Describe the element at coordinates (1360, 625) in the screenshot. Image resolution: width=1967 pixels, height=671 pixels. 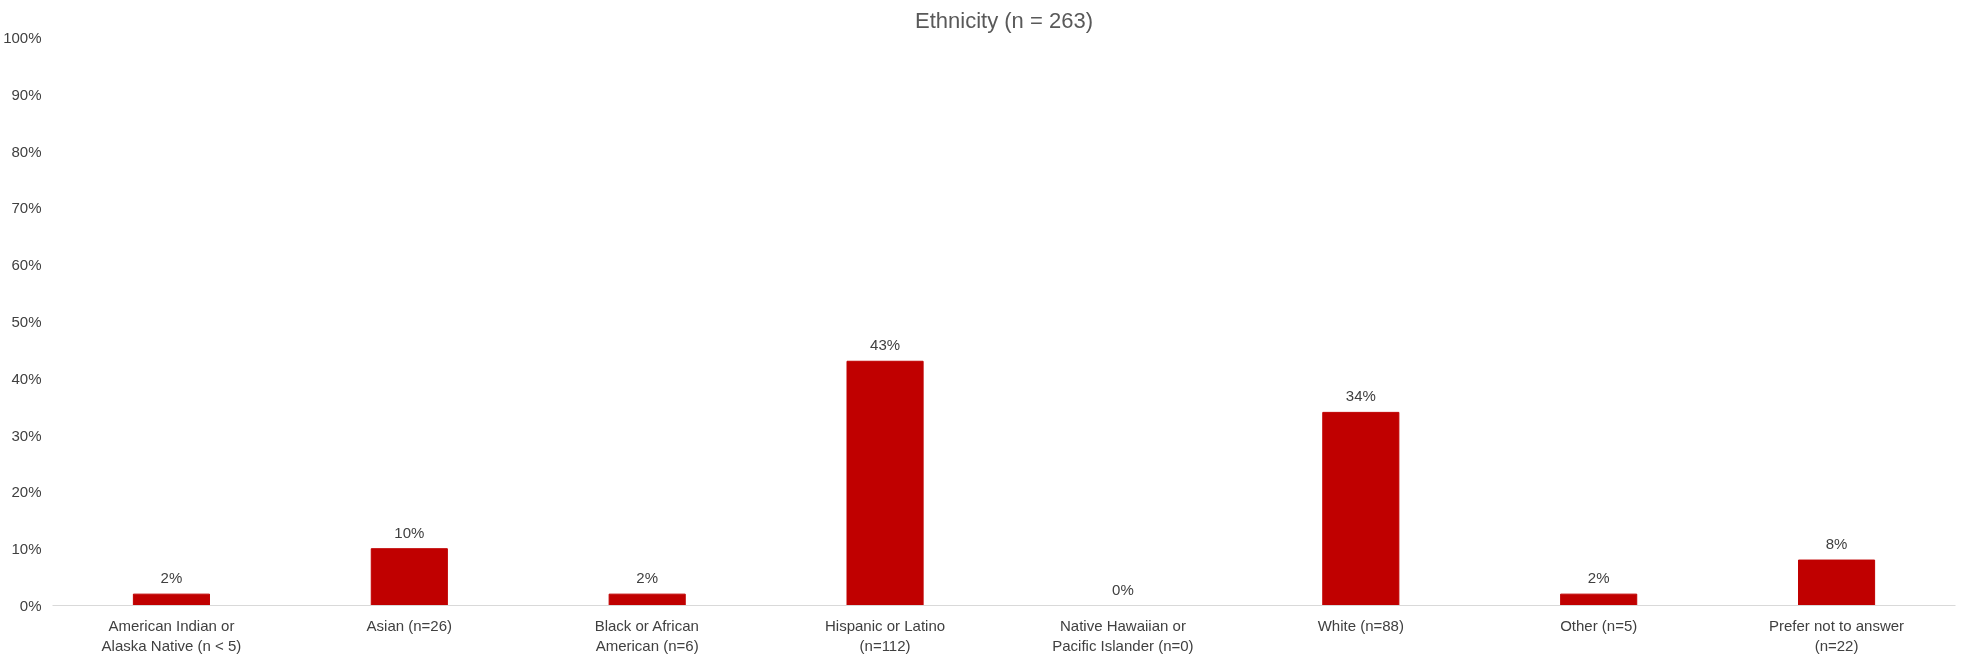
I see `x-tick-label: White (n=88)` at that location.